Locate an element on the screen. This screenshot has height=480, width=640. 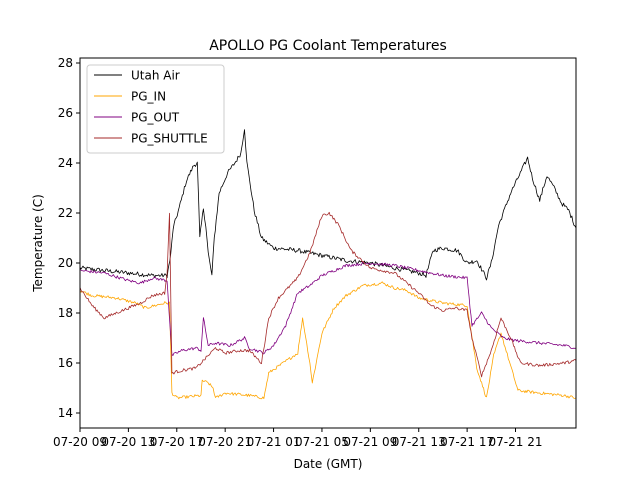
y-tick-label: 24 is located at coordinates (65, 163).